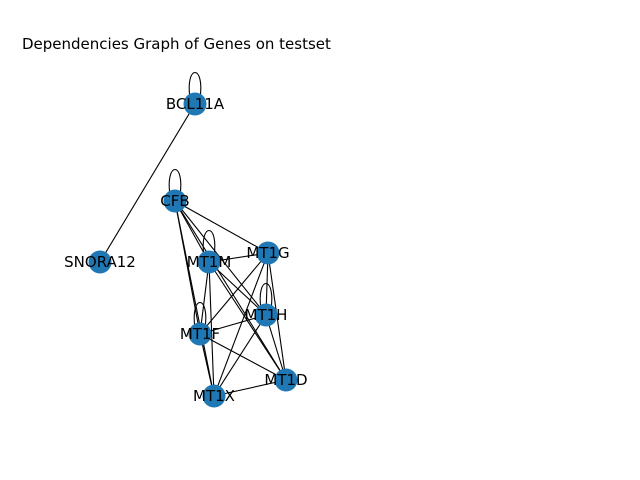 The width and height of the screenshot is (640, 480). I want to click on edge-mt1m-mt1d, so click(247, 321).